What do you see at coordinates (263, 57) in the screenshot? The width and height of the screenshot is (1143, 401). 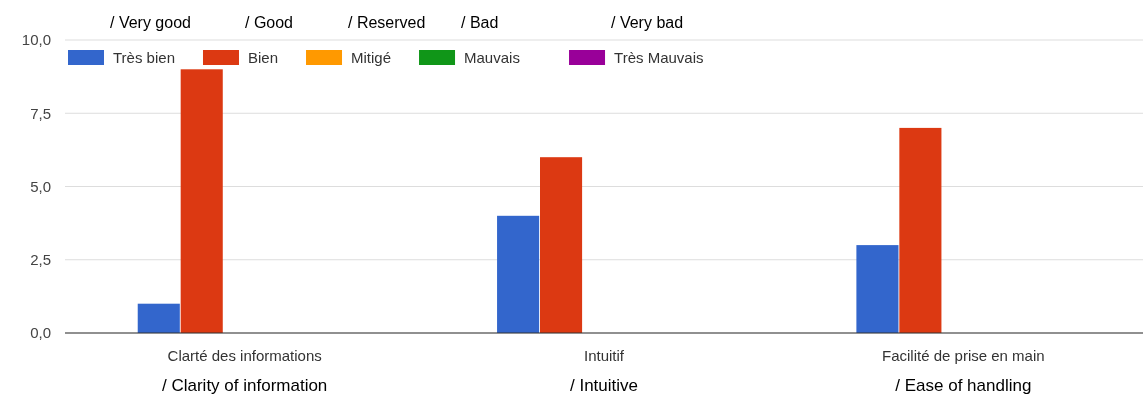 I see `legend-label: Bien` at bounding box center [263, 57].